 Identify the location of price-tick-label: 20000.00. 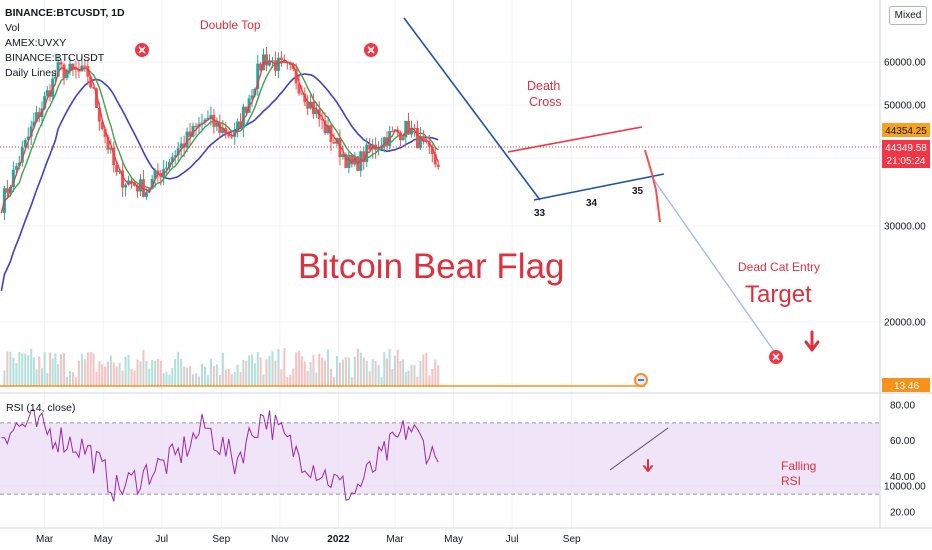
(905, 322).